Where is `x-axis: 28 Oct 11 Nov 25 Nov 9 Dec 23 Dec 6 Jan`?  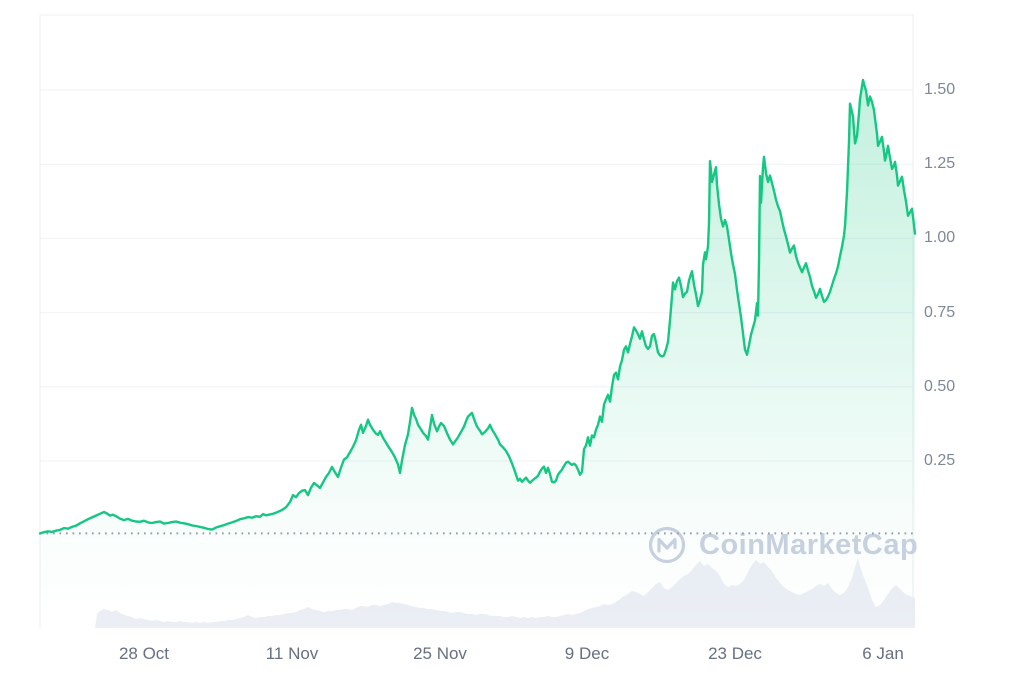 x-axis: 28 Oct 11 Nov 25 Nov 9 Dec 23 Dec 6 Jan is located at coordinates (512, 656).